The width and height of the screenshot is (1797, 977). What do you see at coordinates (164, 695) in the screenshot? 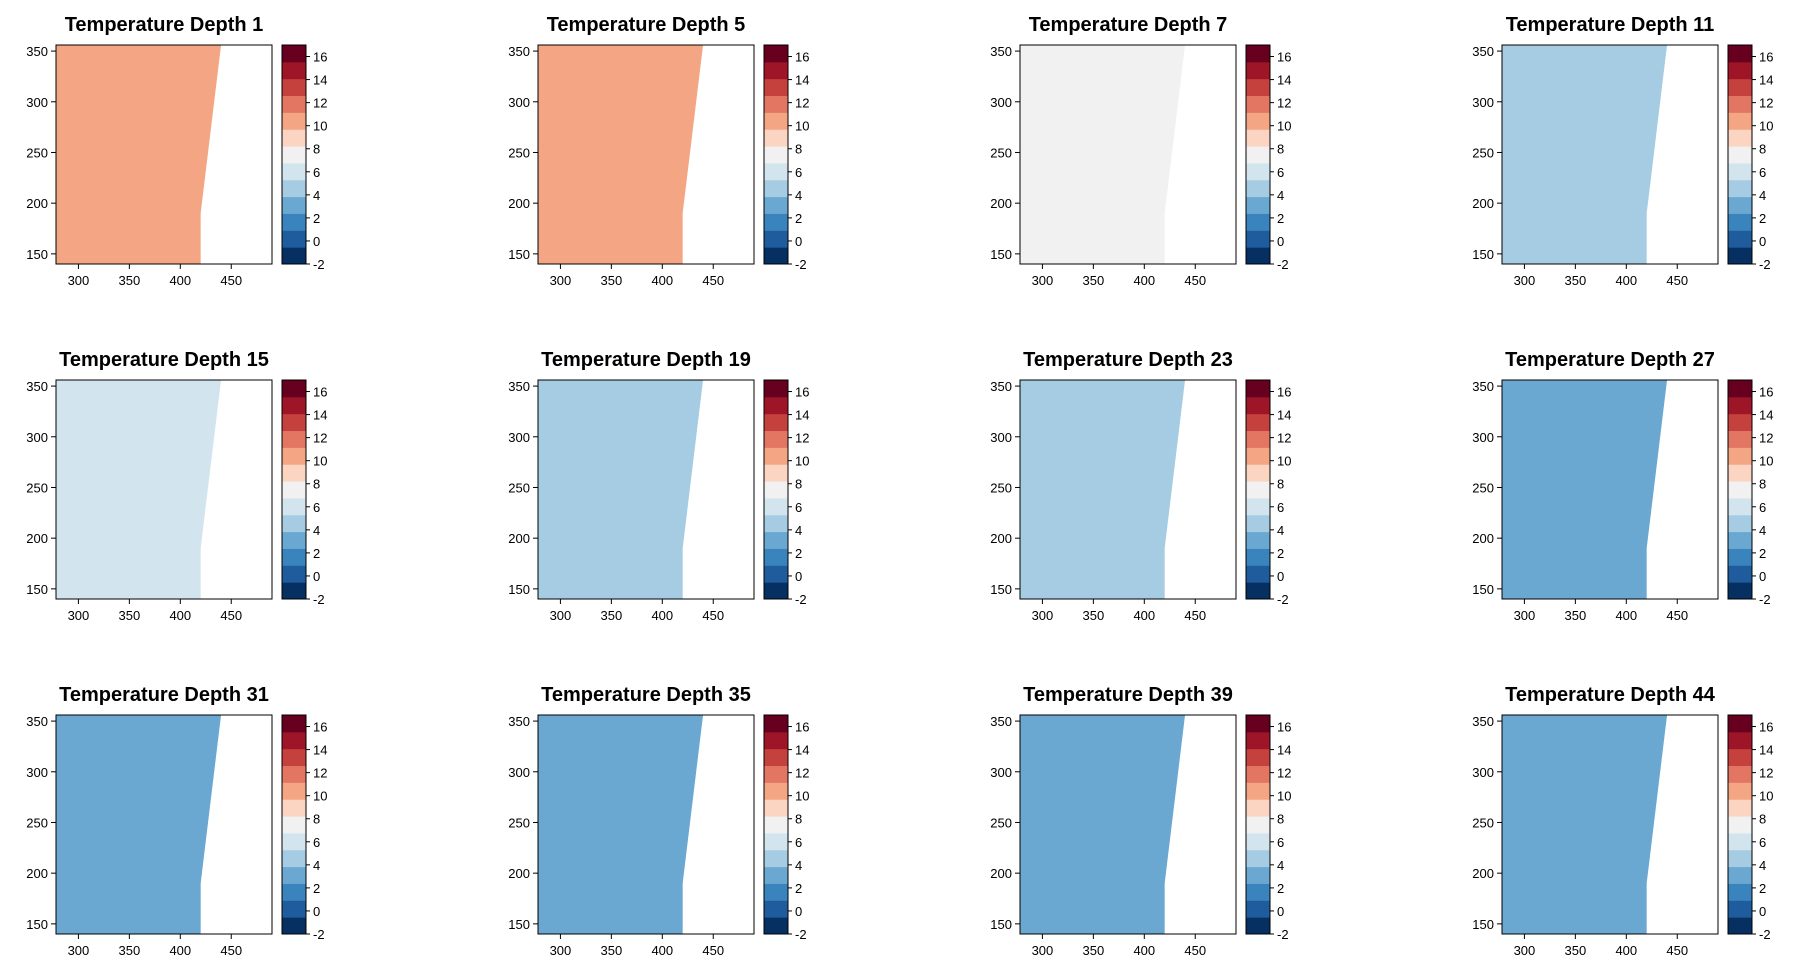
I see `panel-title: Temperature Depth 31` at bounding box center [164, 695].